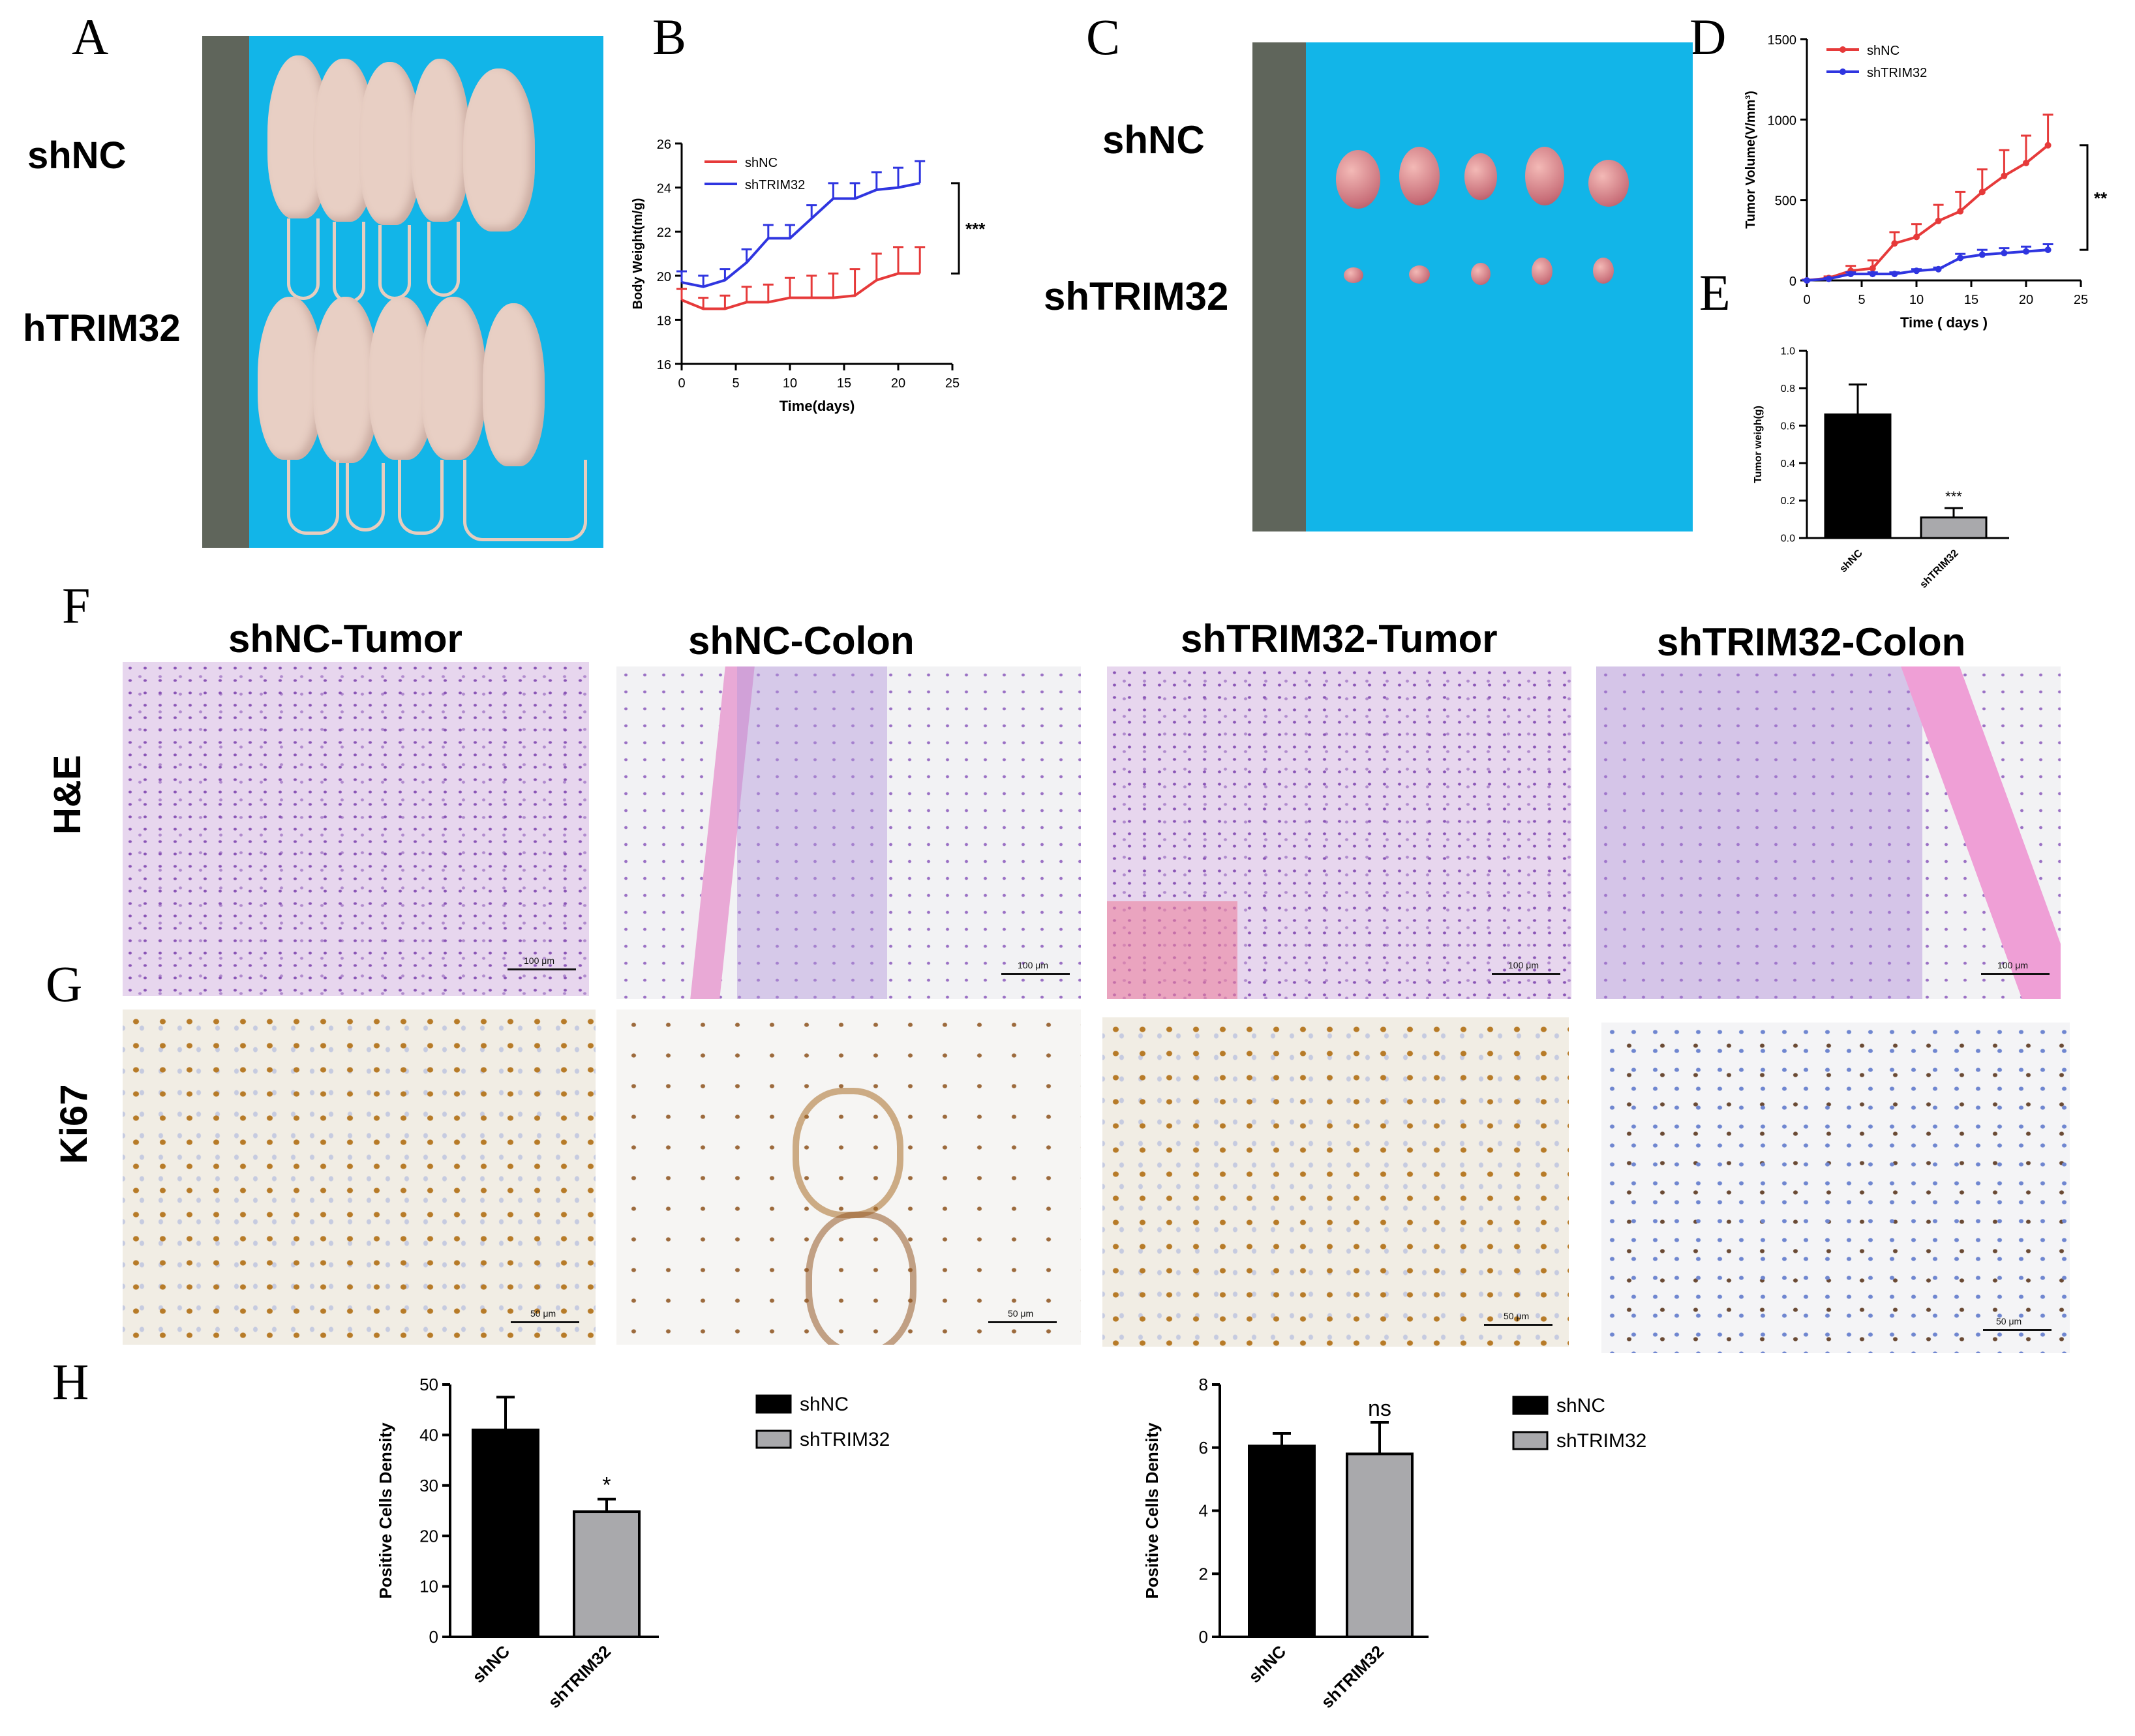 This screenshot has height=1736, width=2135. I want to click on legend-swatch-shTRIM32, so click(773, 1439).